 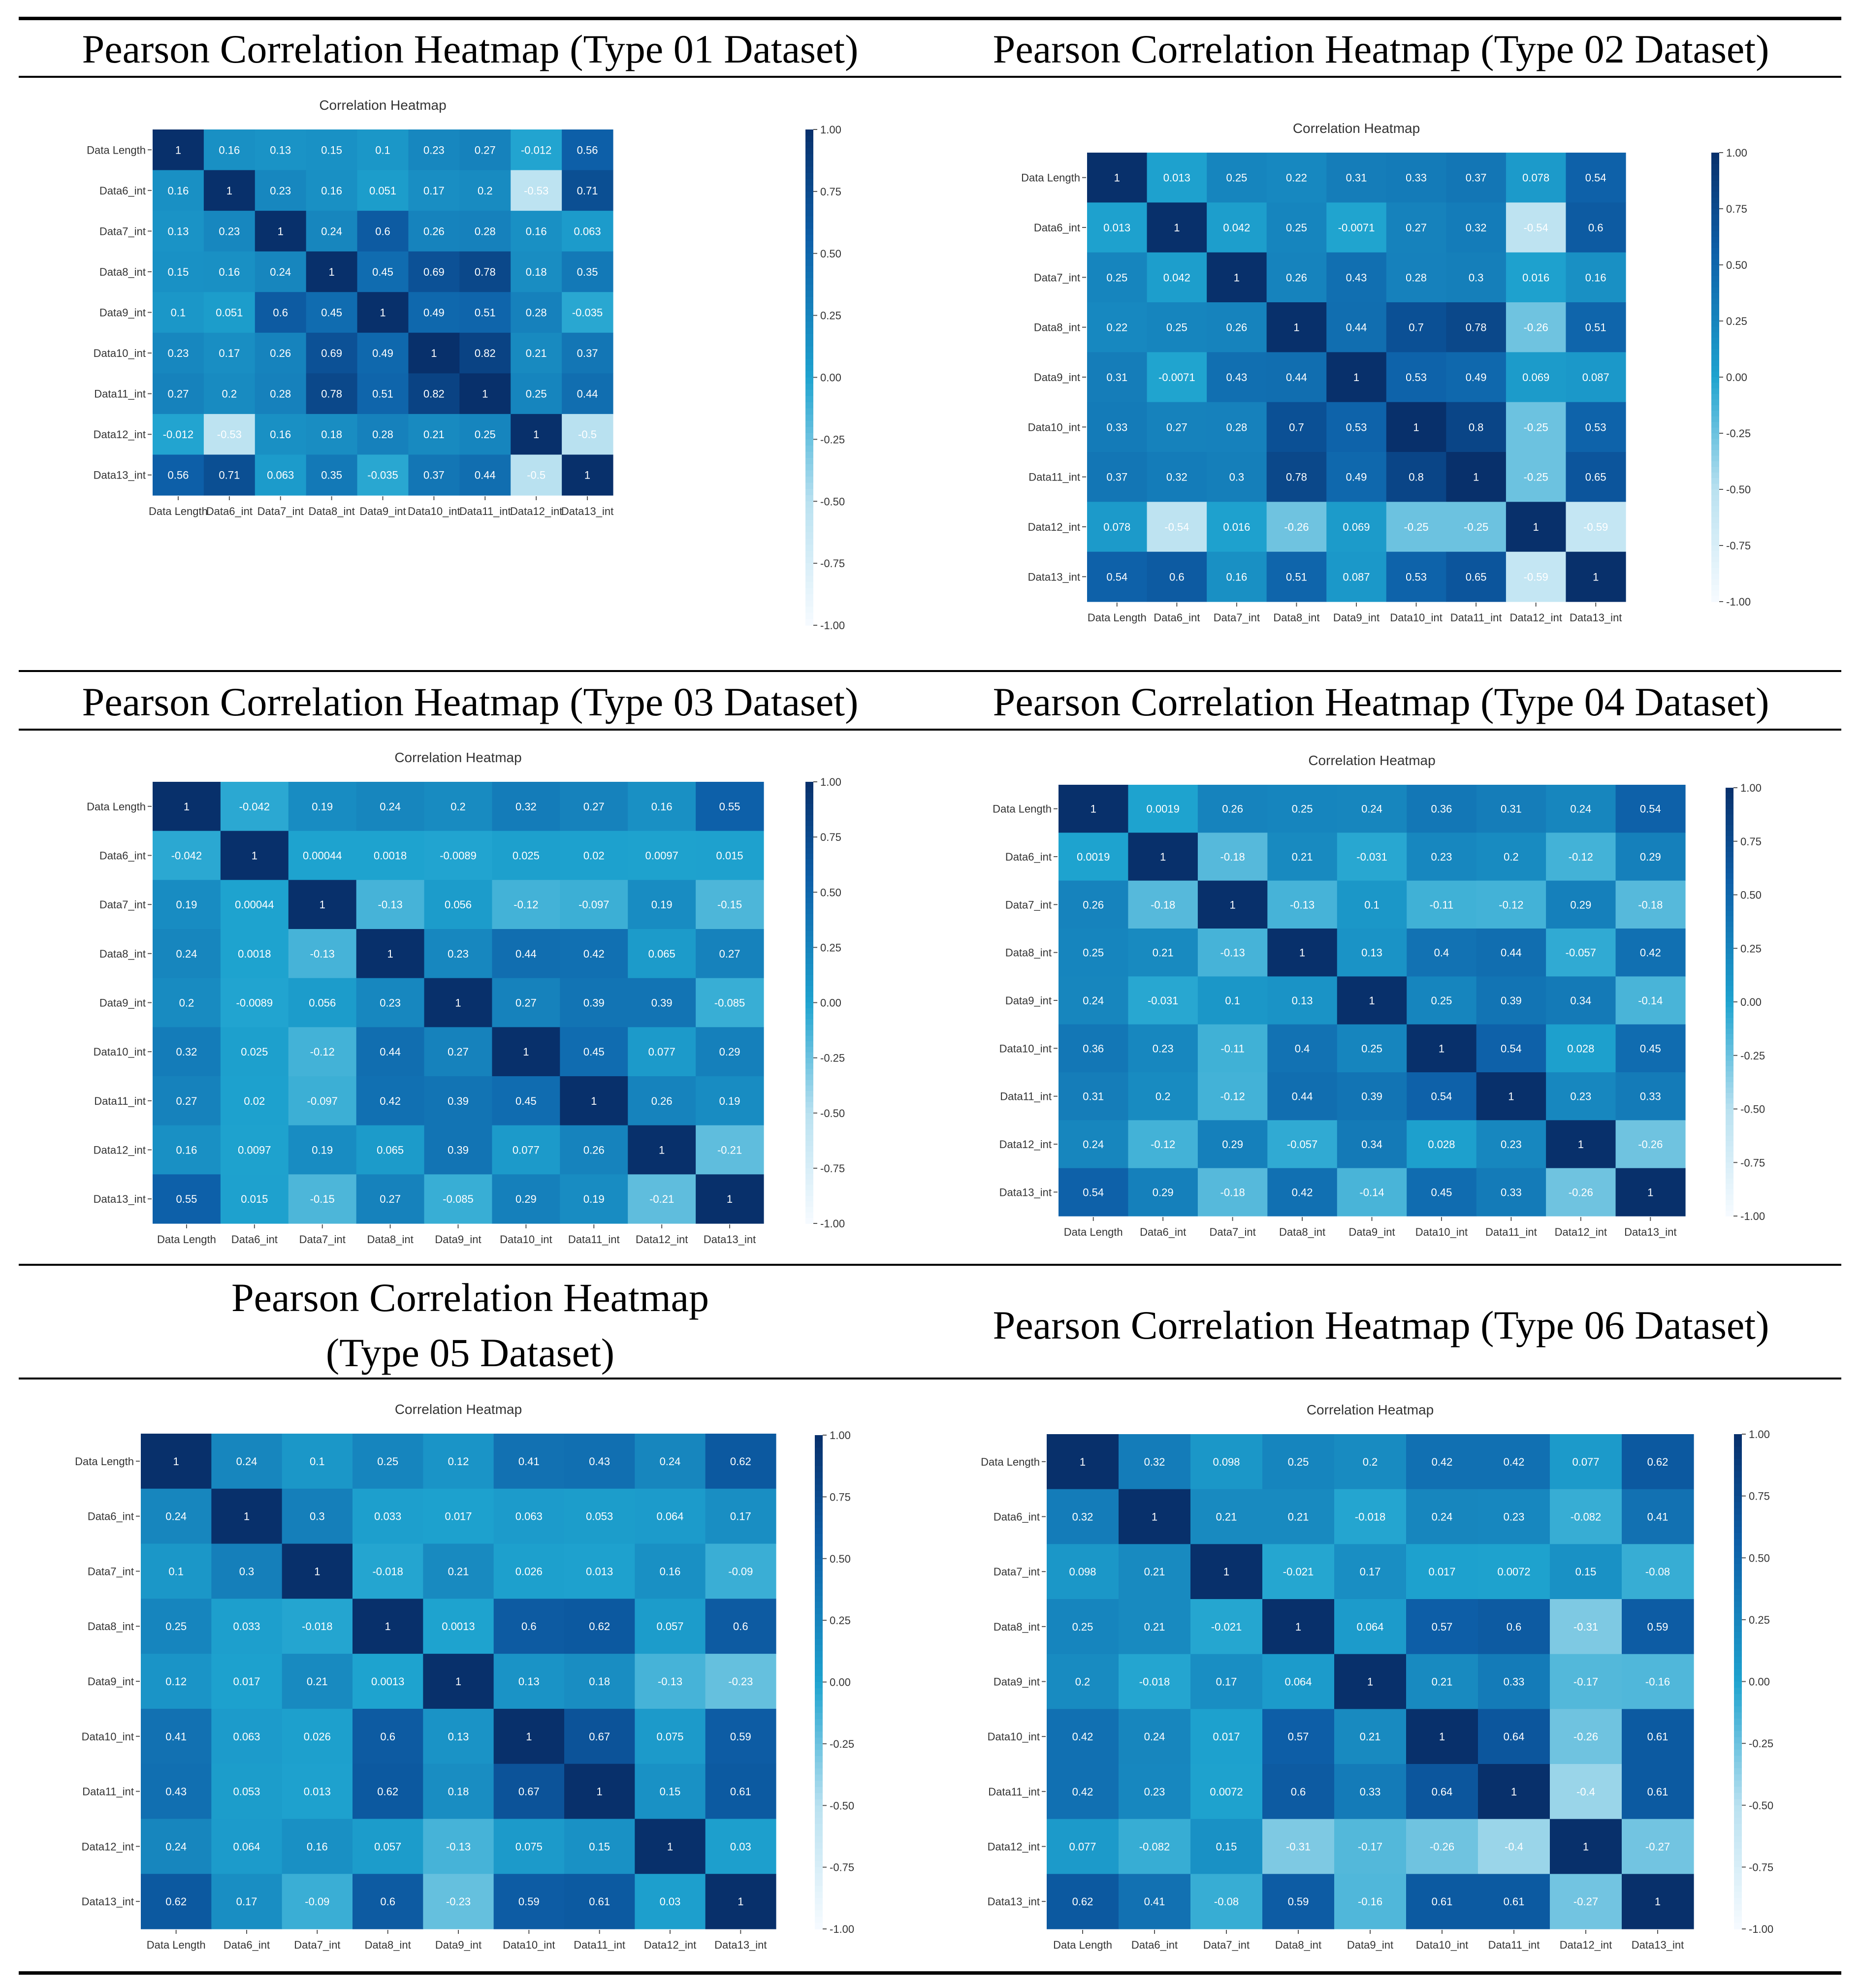 What do you see at coordinates (1759, 1682) in the screenshot?
I see `colorbar-tick-label: 0.00` at bounding box center [1759, 1682].